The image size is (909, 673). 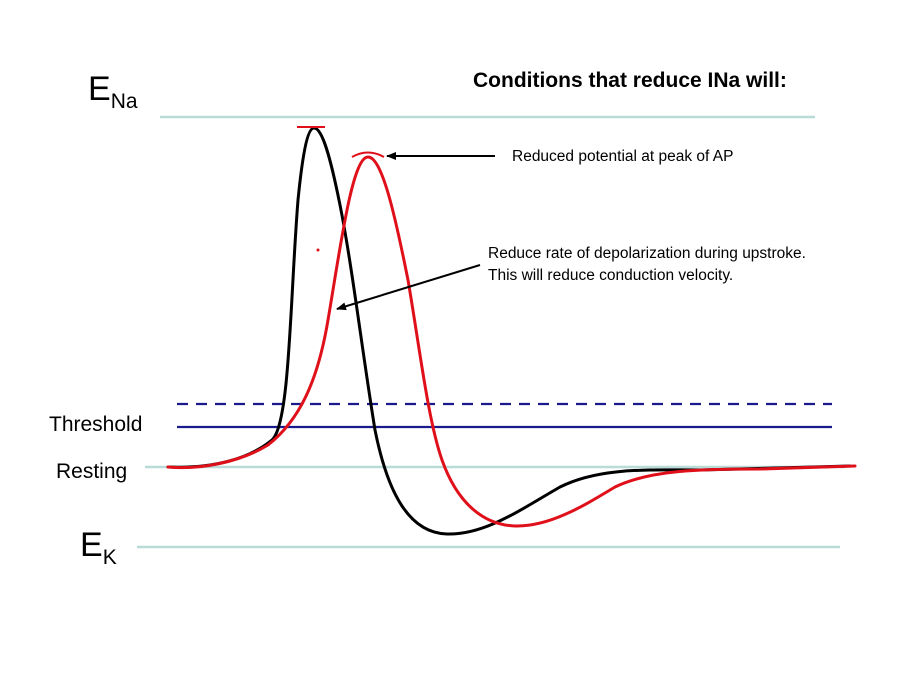 I want to click on slide-title: Conditions that reduce INa will:, so click(x=630, y=80).